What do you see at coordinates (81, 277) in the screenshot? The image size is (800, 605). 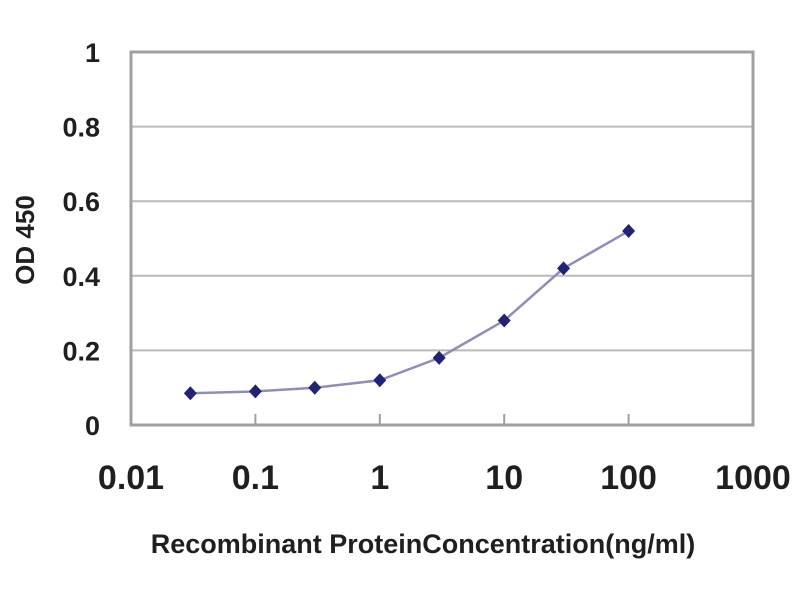 I see `y-tick-label: 0.4` at bounding box center [81, 277].